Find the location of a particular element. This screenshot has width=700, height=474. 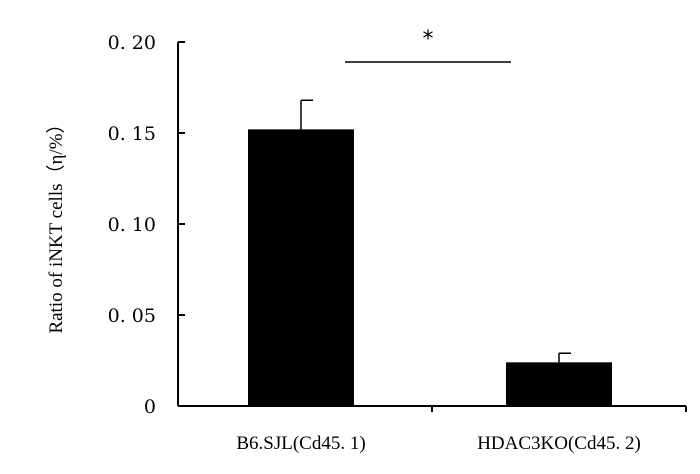

x-tick-label: B6.SJL(Cd45. 1) is located at coordinates (300, 443).